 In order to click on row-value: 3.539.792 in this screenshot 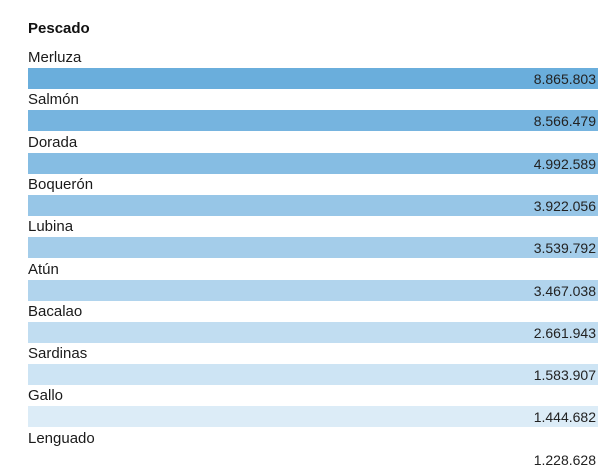, I will do `click(564, 248)`.